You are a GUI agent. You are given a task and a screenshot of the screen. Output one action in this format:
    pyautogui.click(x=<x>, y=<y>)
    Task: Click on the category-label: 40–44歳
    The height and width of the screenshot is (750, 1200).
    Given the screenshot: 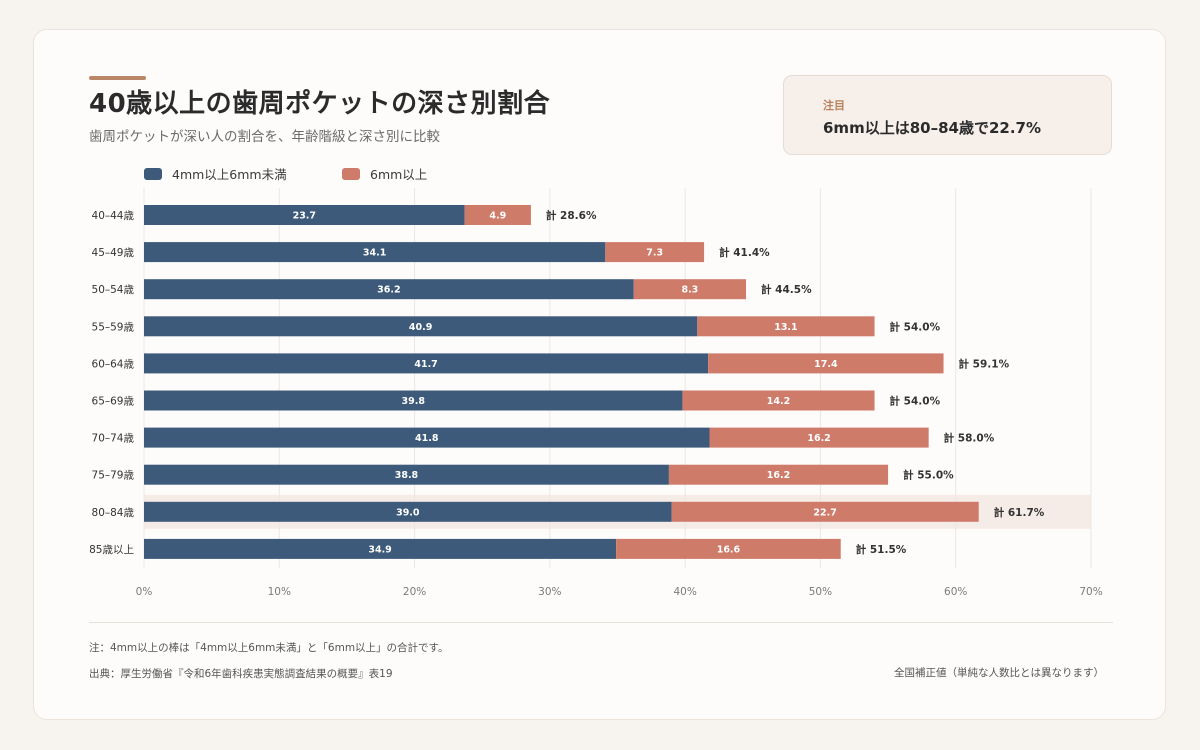 What is the action you would take?
    pyautogui.click(x=113, y=216)
    